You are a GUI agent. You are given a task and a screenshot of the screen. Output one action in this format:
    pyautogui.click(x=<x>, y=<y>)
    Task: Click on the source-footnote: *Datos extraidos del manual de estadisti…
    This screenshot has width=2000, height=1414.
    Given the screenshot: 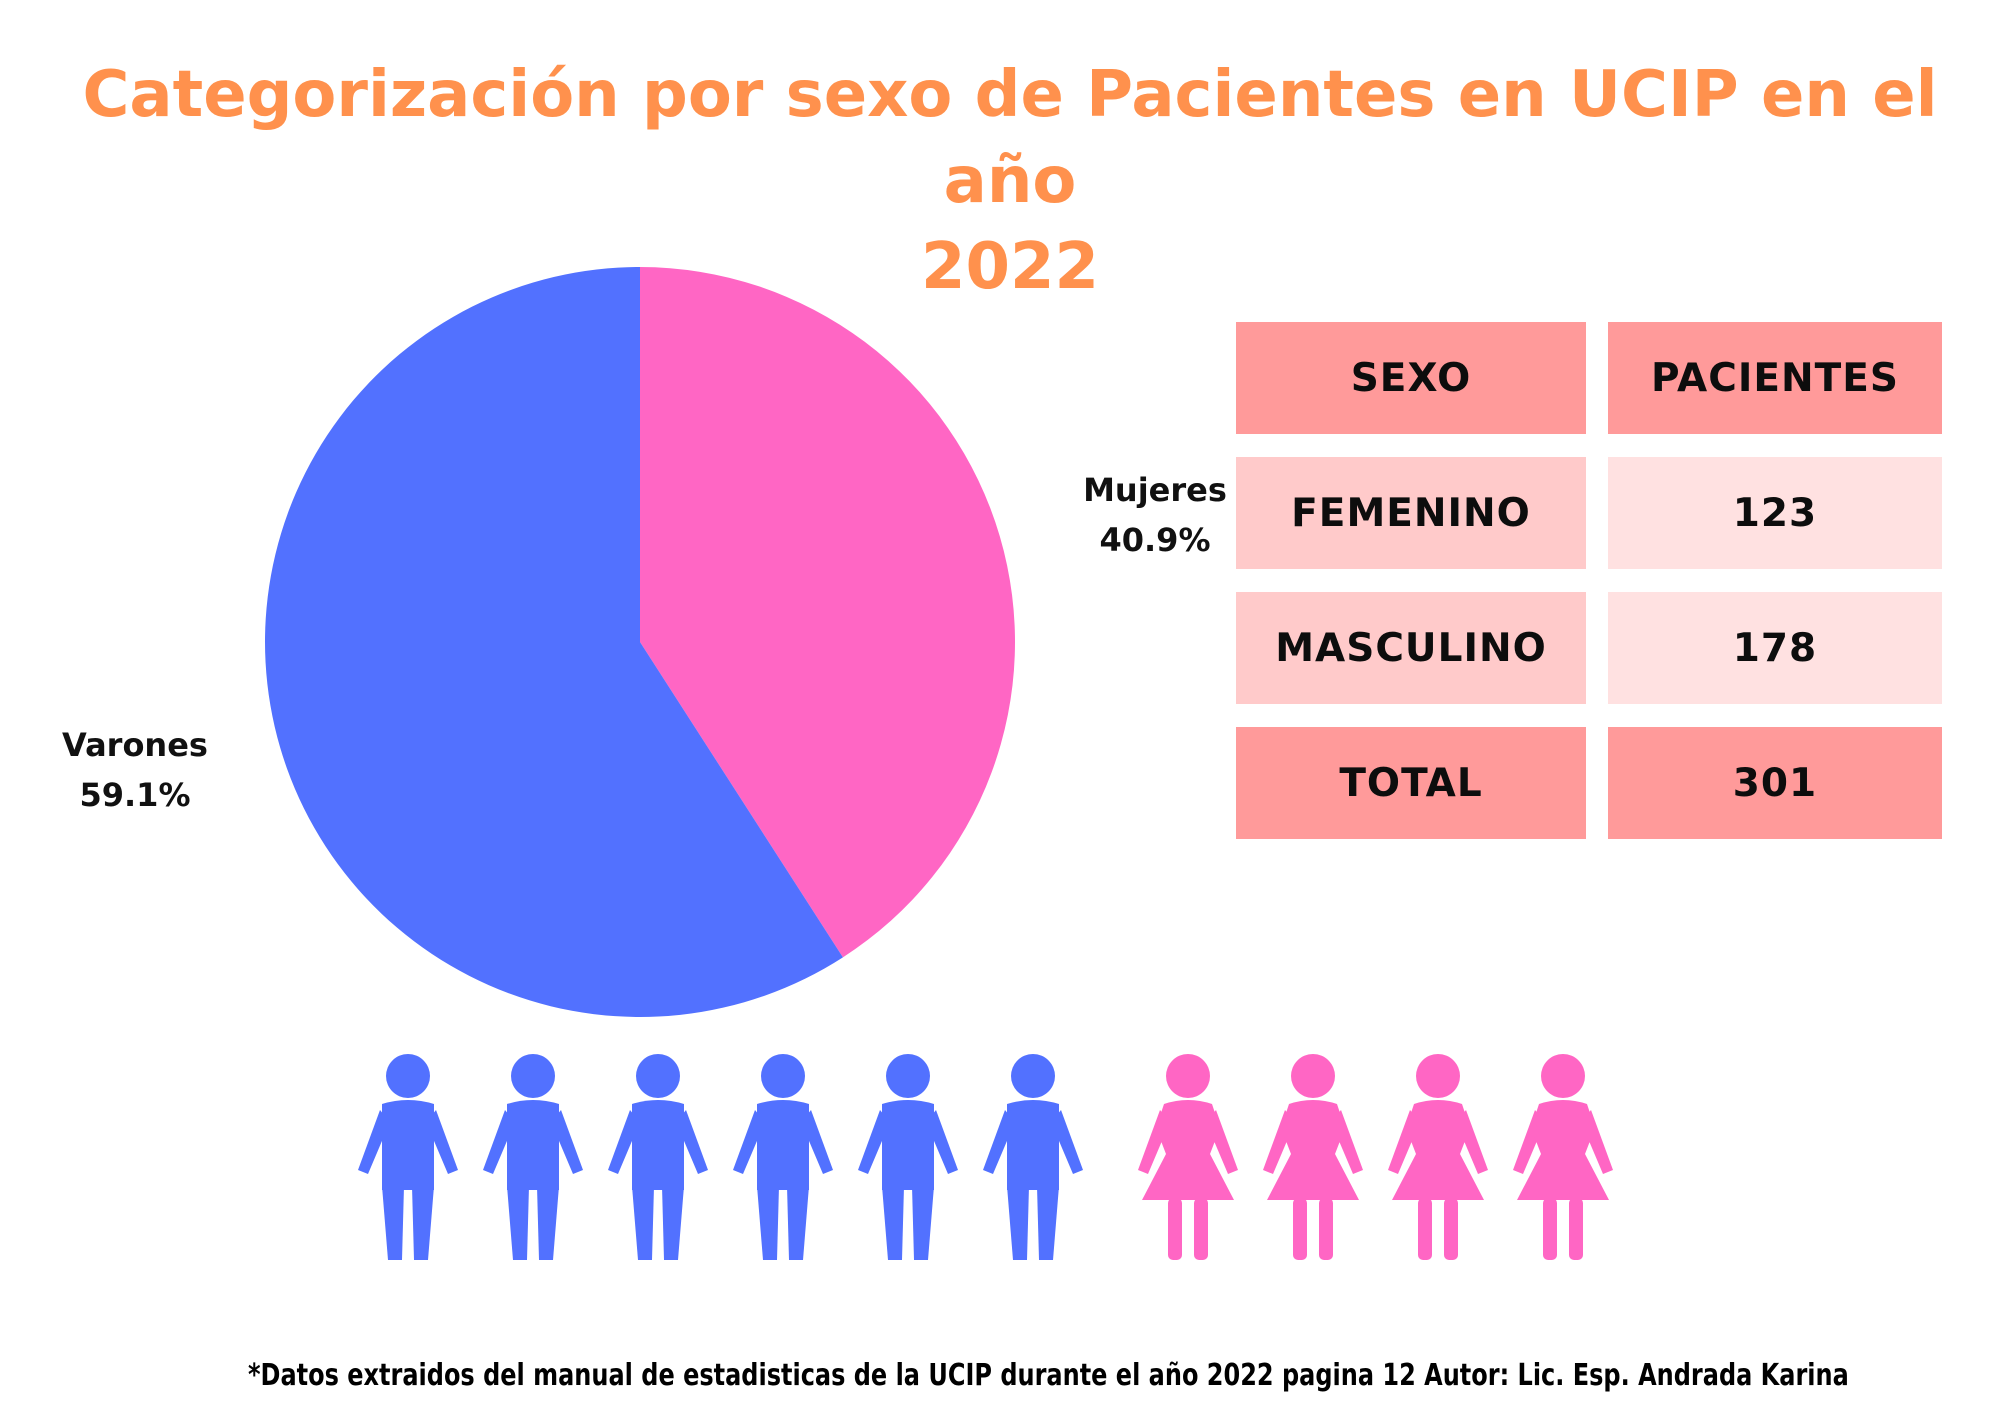 What is the action you would take?
    pyautogui.click(x=1048, y=1375)
    